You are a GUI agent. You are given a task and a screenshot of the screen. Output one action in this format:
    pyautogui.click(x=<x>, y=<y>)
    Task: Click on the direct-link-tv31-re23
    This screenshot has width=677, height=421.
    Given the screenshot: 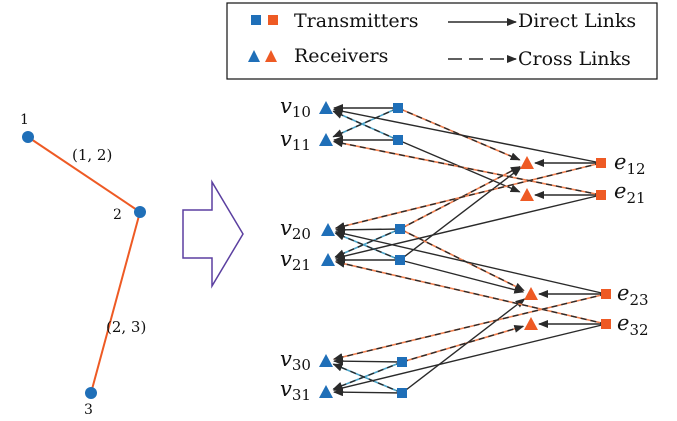 What is the action you would take?
    pyautogui.click(x=463, y=346)
    